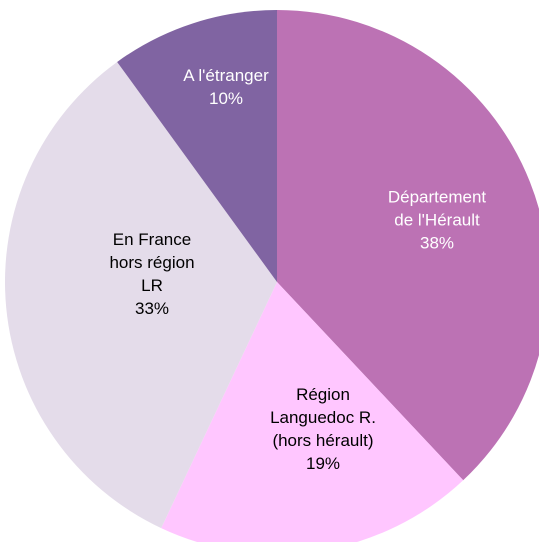 Image resolution: width=539 pixels, height=542 pixels. Describe the element at coordinates (152, 285) in the screenshot. I see `slice-label: LR` at that location.